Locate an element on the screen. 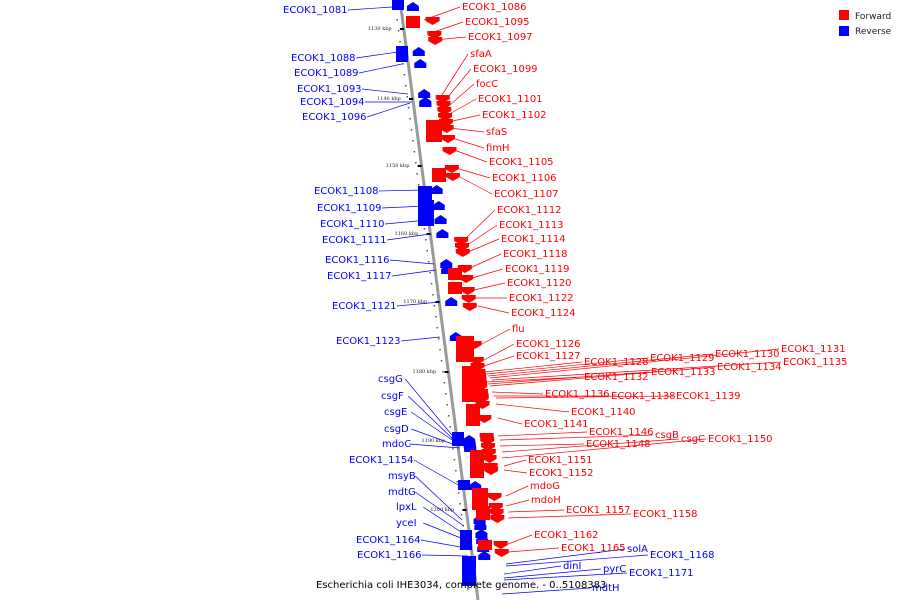  forward-gene-label: ECOK1_1086 is located at coordinates (494, 7).